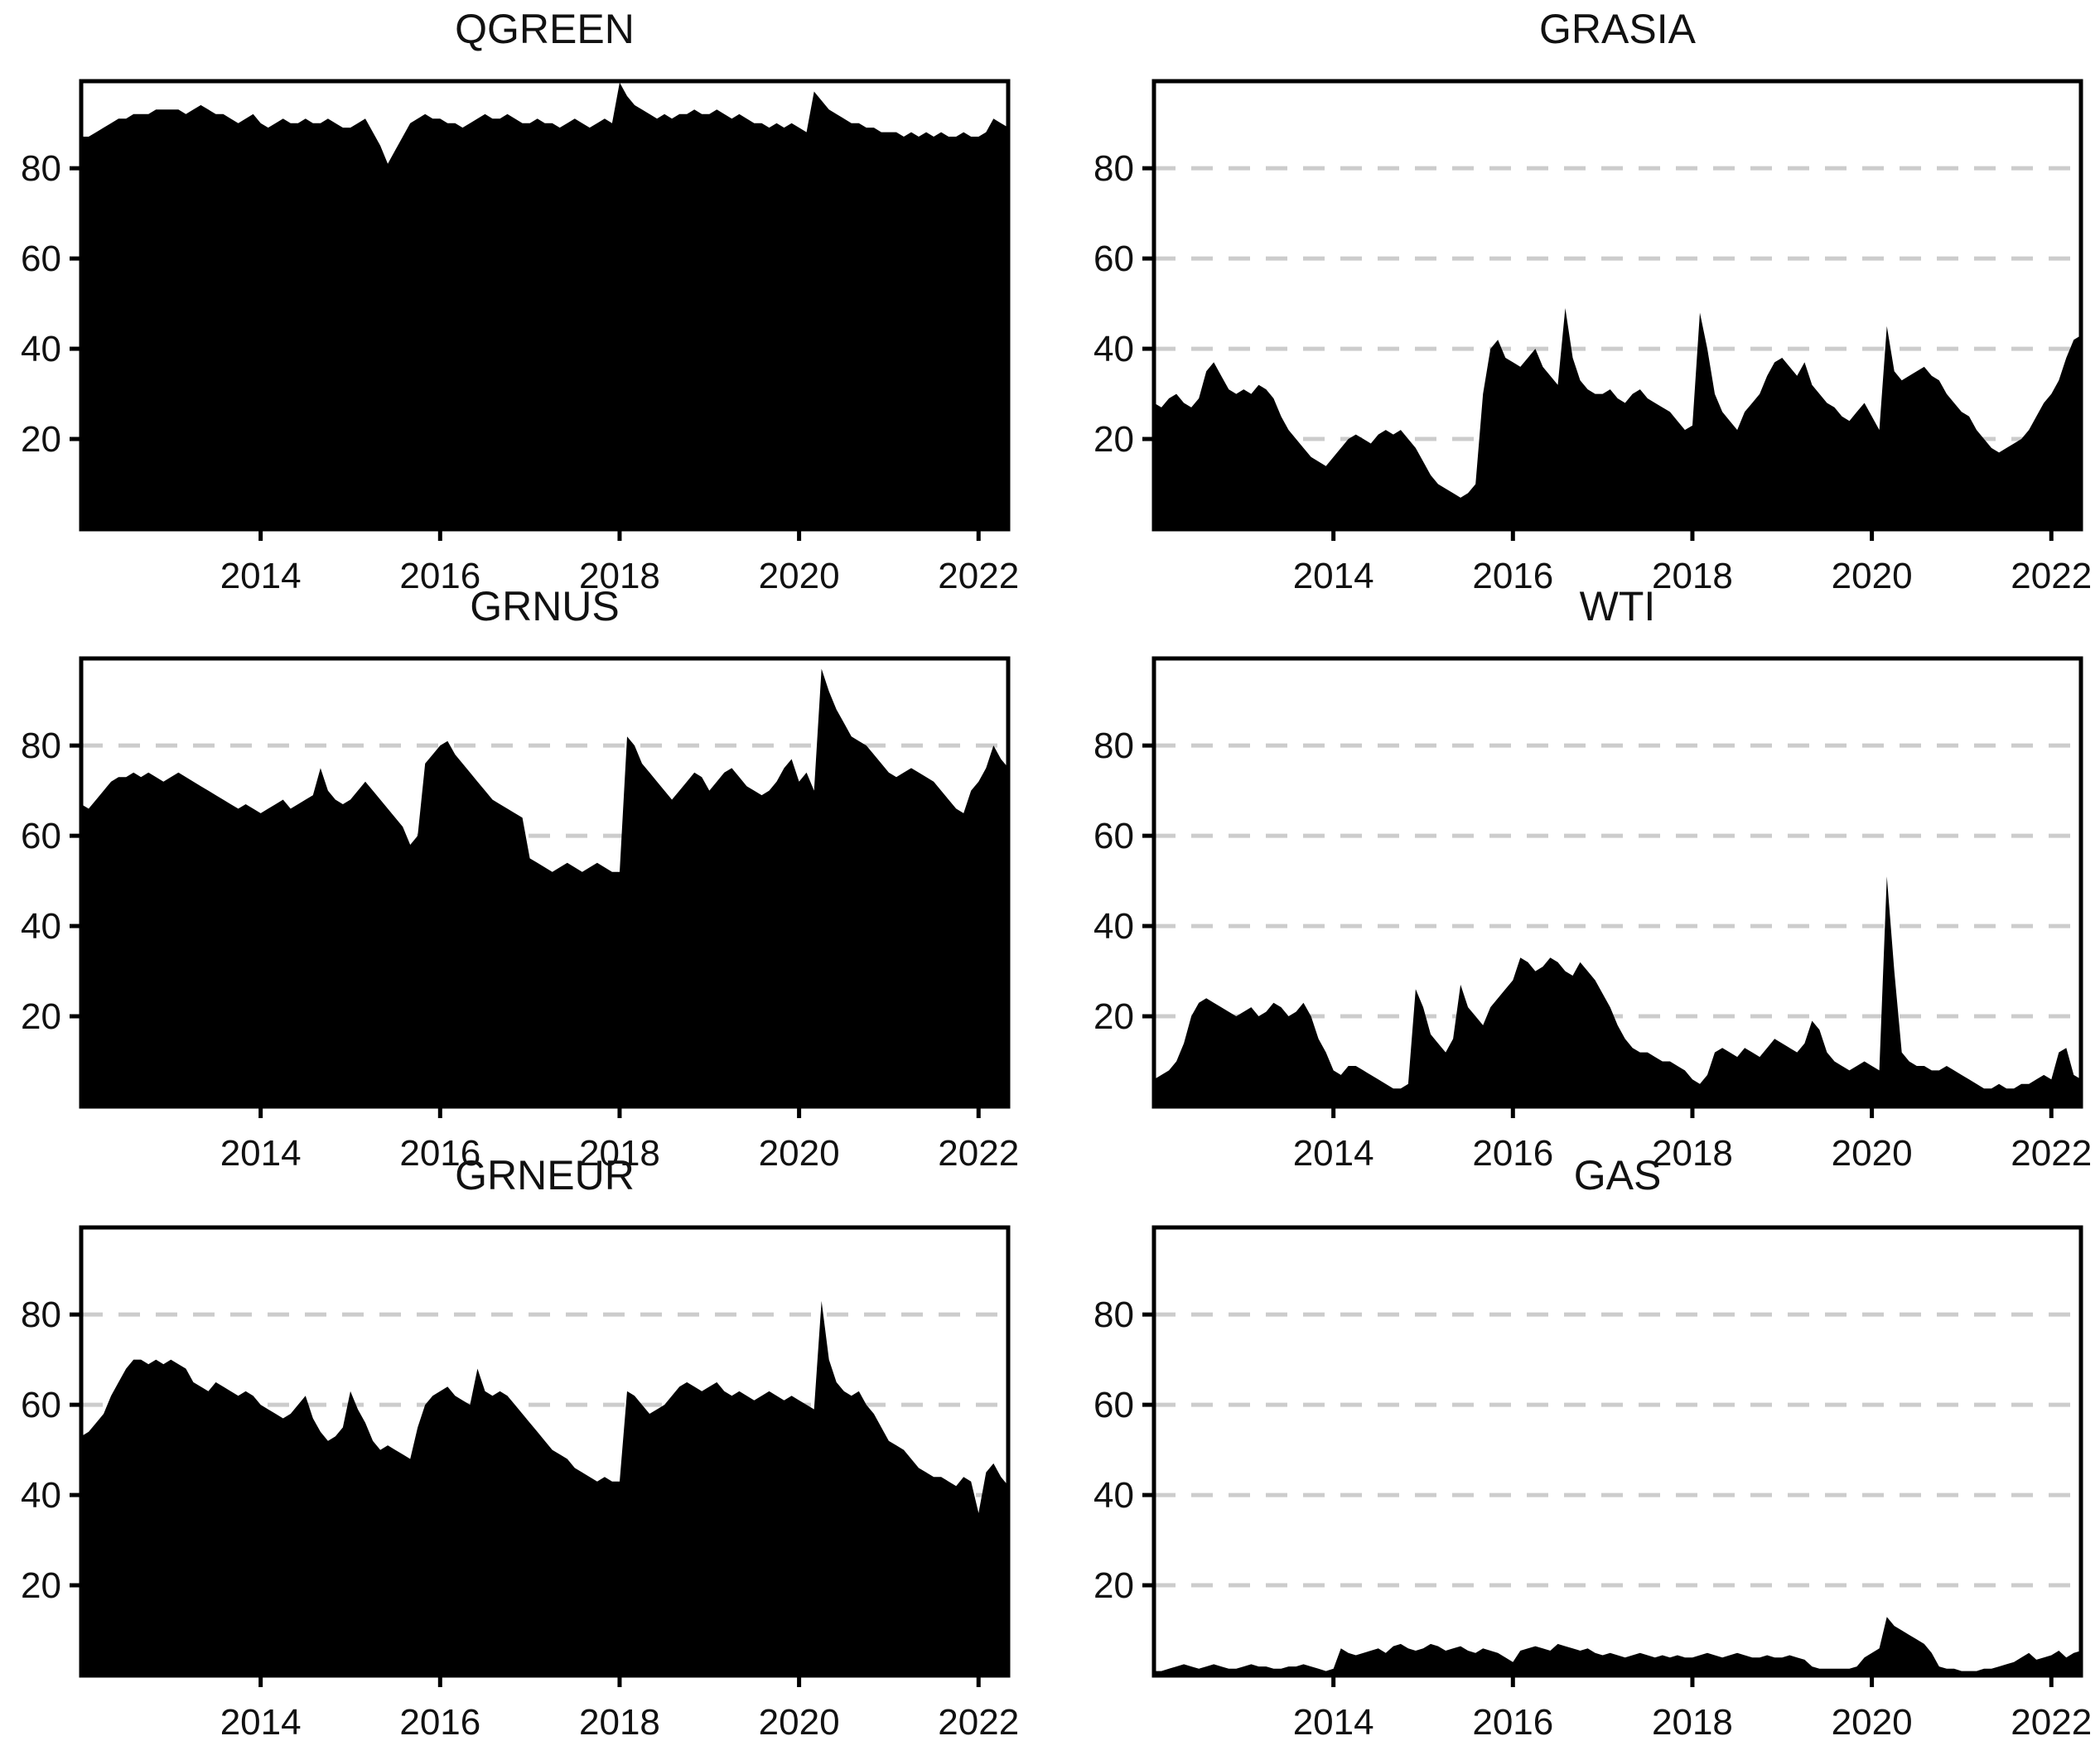 The width and height of the screenshot is (2100, 1760). I want to click on panel-title: QGREEN, so click(545, 29).